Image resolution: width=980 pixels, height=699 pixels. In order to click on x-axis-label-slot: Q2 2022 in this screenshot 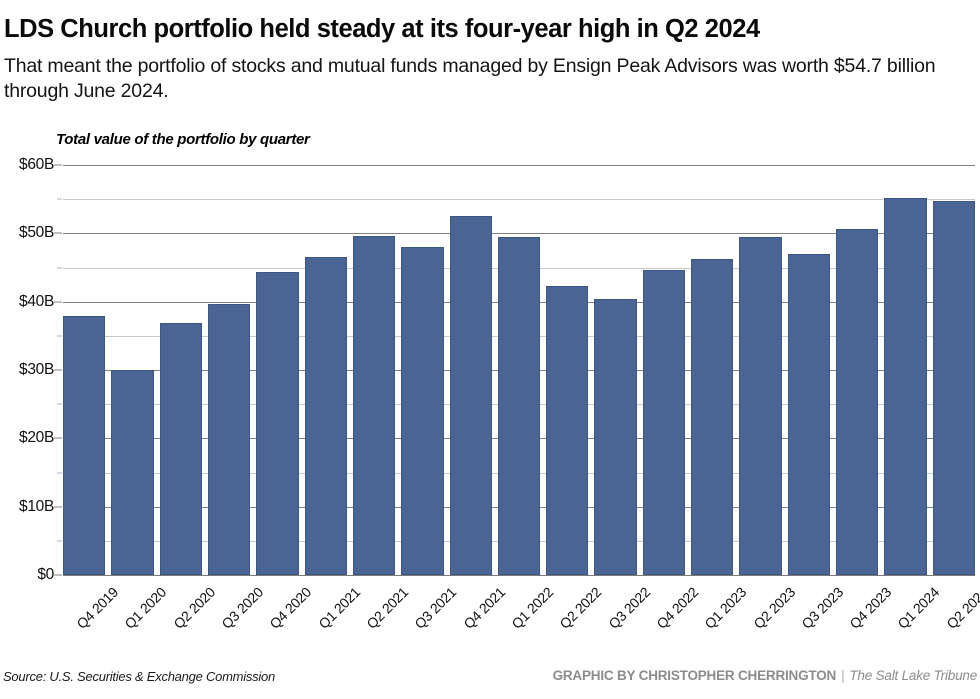, I will do `click(575, 613)`.